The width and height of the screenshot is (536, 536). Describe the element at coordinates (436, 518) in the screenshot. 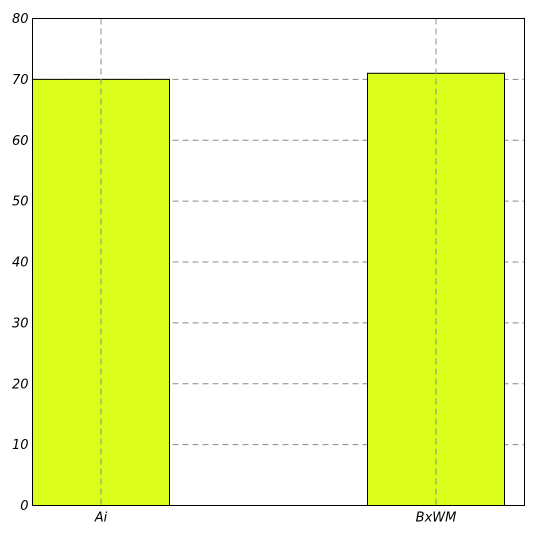

I see `x-tick-label: BxWM` at that location.